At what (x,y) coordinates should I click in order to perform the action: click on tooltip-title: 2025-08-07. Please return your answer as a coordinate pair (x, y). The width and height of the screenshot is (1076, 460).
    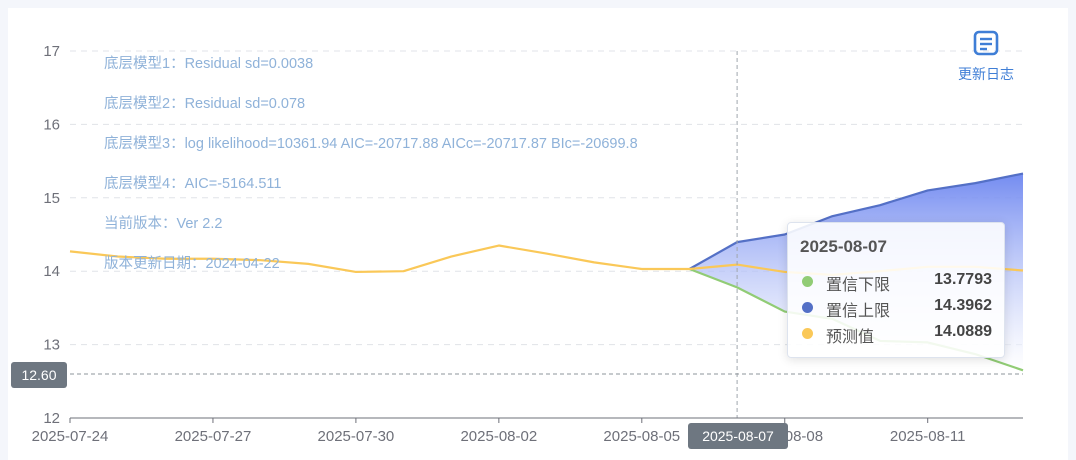
    Looking at the image, I should click on (843, 246).